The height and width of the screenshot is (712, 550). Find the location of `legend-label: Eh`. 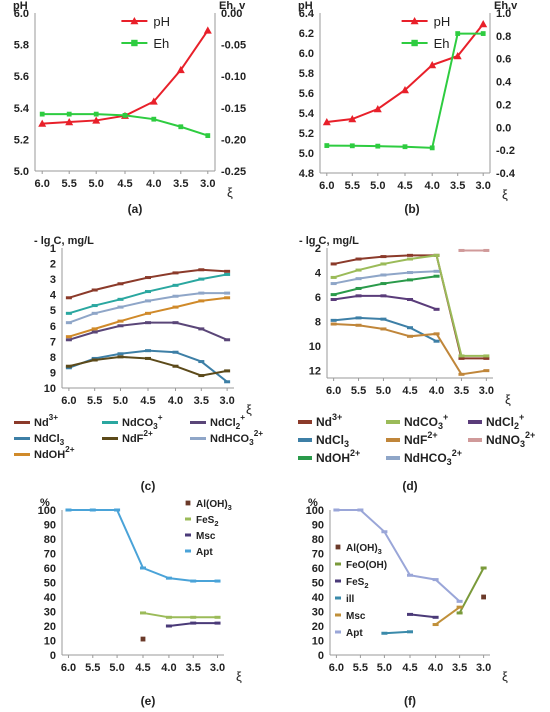

legend-label: Eh is located at coordinates (161, 43).